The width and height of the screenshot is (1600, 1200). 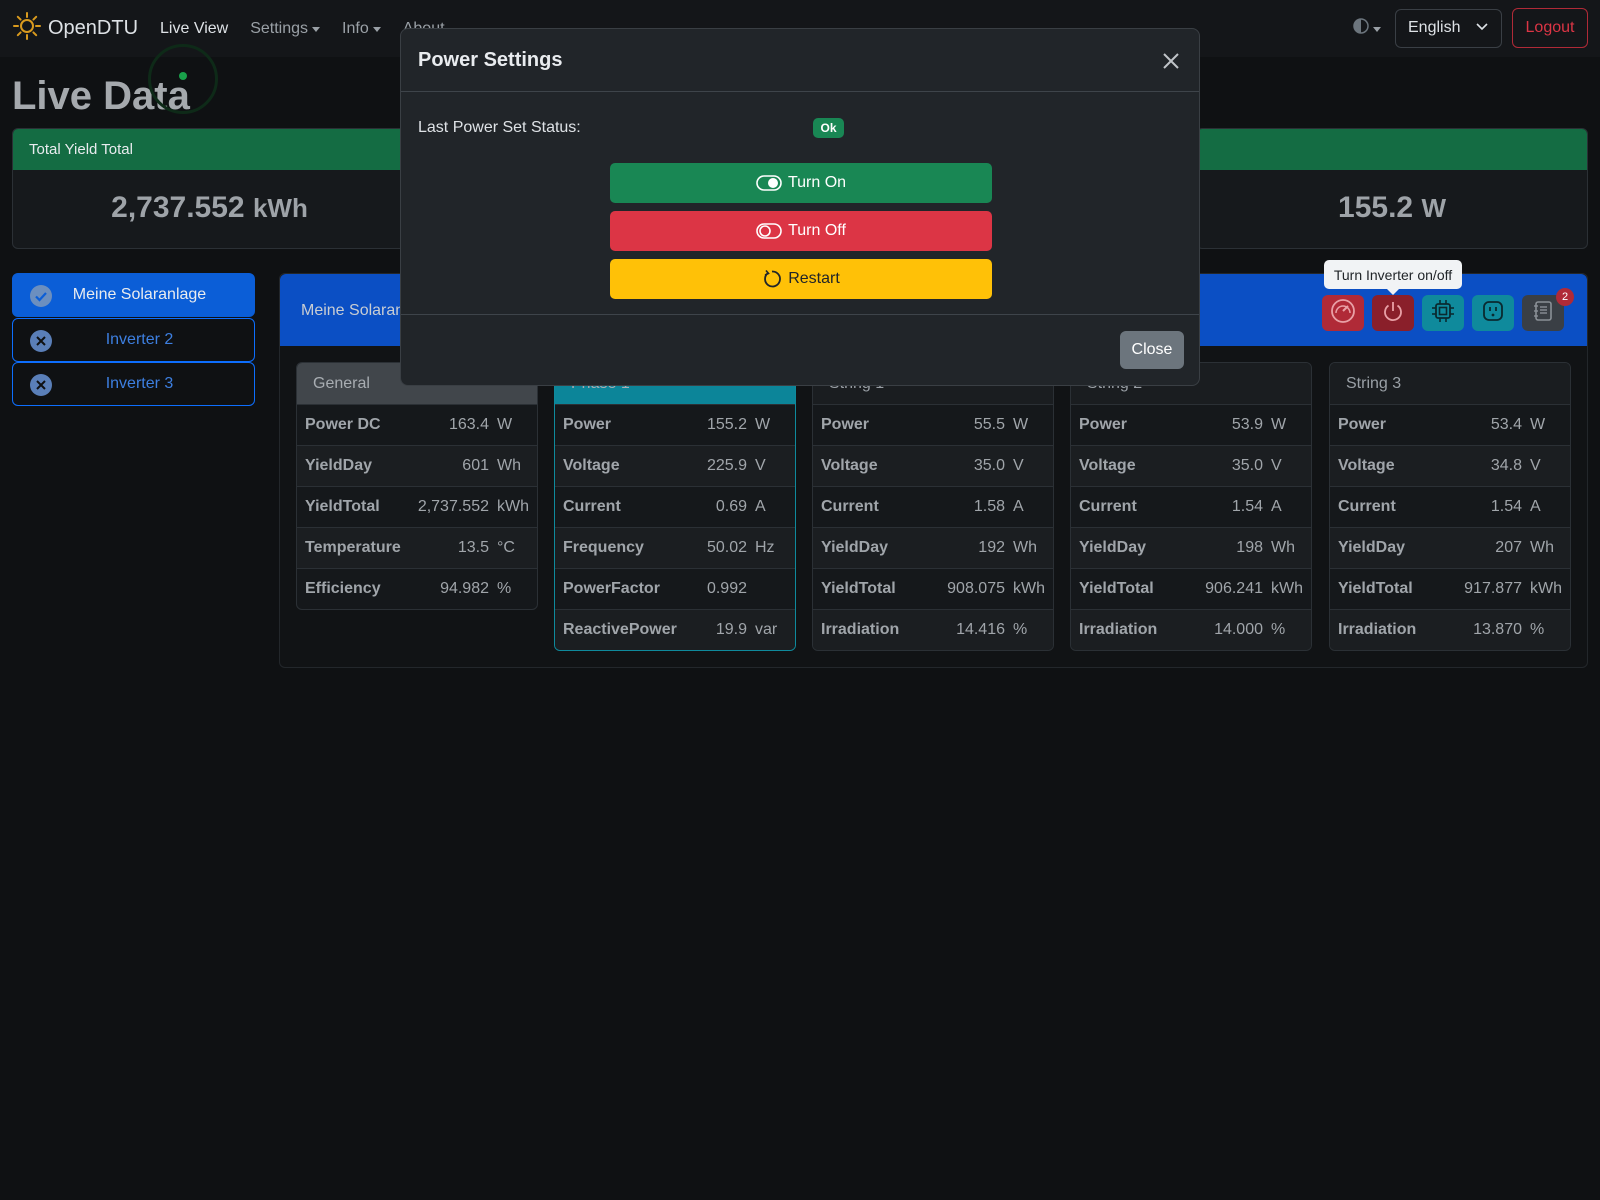 I want to click on inverter-item-inverter-2: Inverter 2, so click(x=133, y=340).